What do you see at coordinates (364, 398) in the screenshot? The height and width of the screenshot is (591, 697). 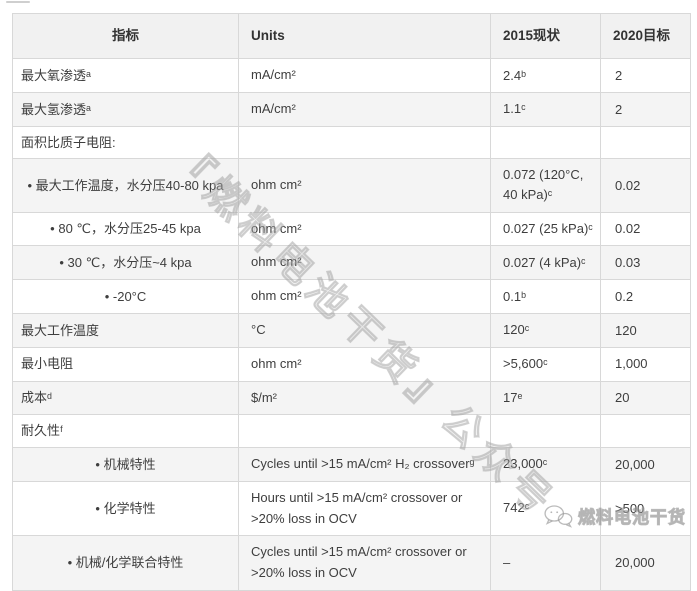 I see `cell-units: $/m²` at bounding box center [364, 398].